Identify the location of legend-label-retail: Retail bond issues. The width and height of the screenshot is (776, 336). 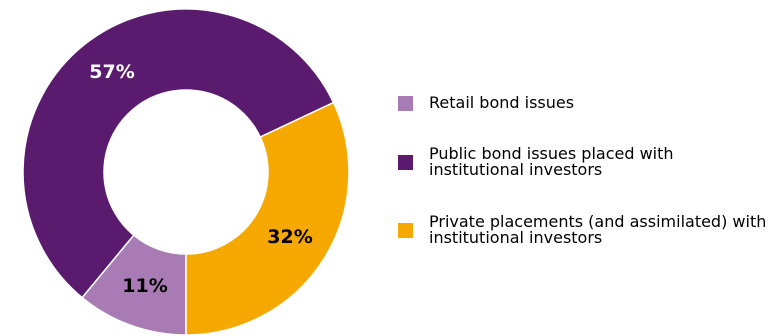
(502, 102).